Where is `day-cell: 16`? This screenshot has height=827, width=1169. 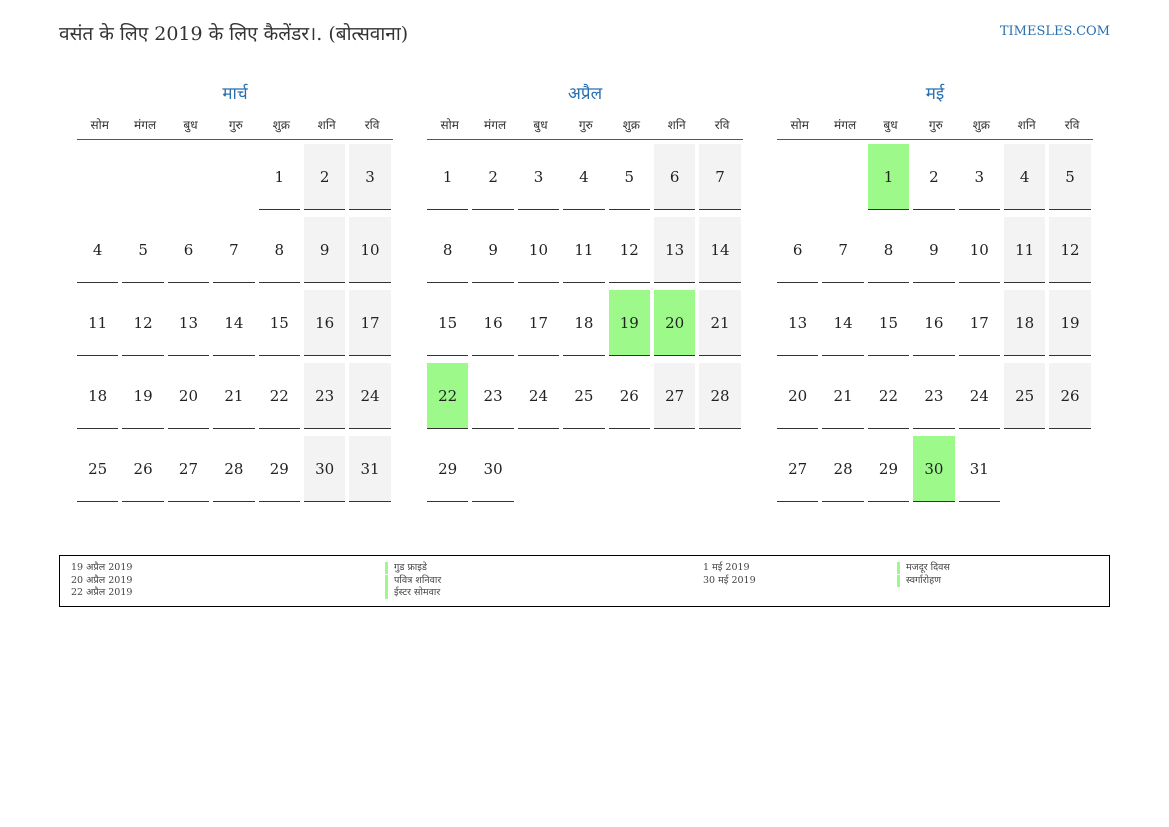
day-cell: 16 is located at coordinates (935, 326).